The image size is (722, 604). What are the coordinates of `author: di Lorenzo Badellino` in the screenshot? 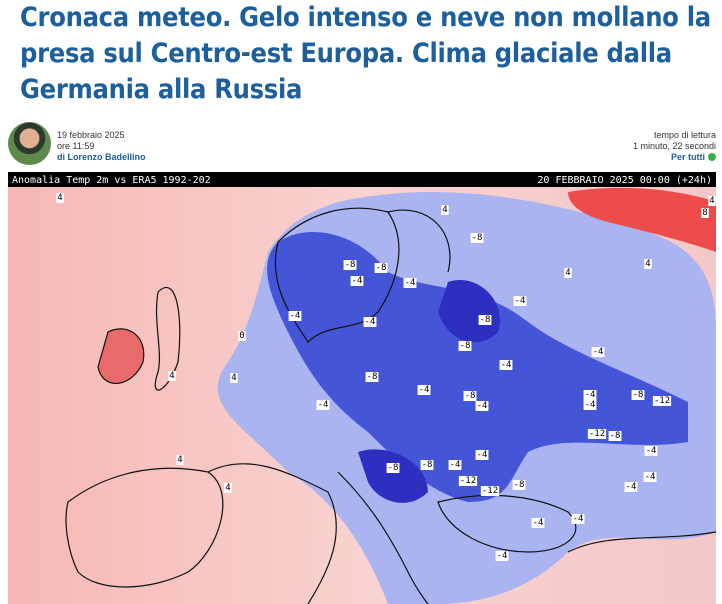 It's located at (101, 157).